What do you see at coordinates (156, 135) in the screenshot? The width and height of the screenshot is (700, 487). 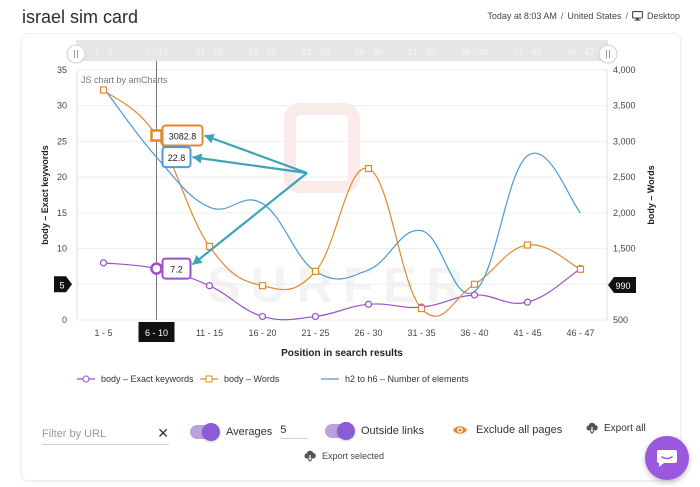 I see `words-cursor-point` at bounding box center [156, 135].